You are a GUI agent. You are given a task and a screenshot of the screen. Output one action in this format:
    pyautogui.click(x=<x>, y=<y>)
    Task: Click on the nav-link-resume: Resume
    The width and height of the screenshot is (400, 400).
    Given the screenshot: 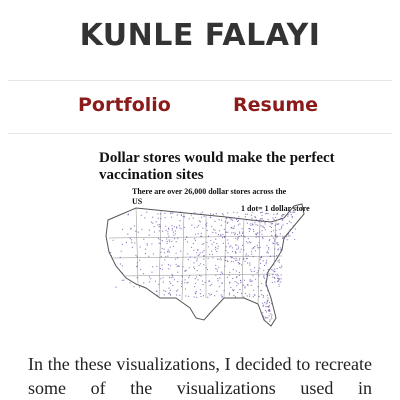 What is the action you would take?
    pyautogui.click(x=276, y=105)
    